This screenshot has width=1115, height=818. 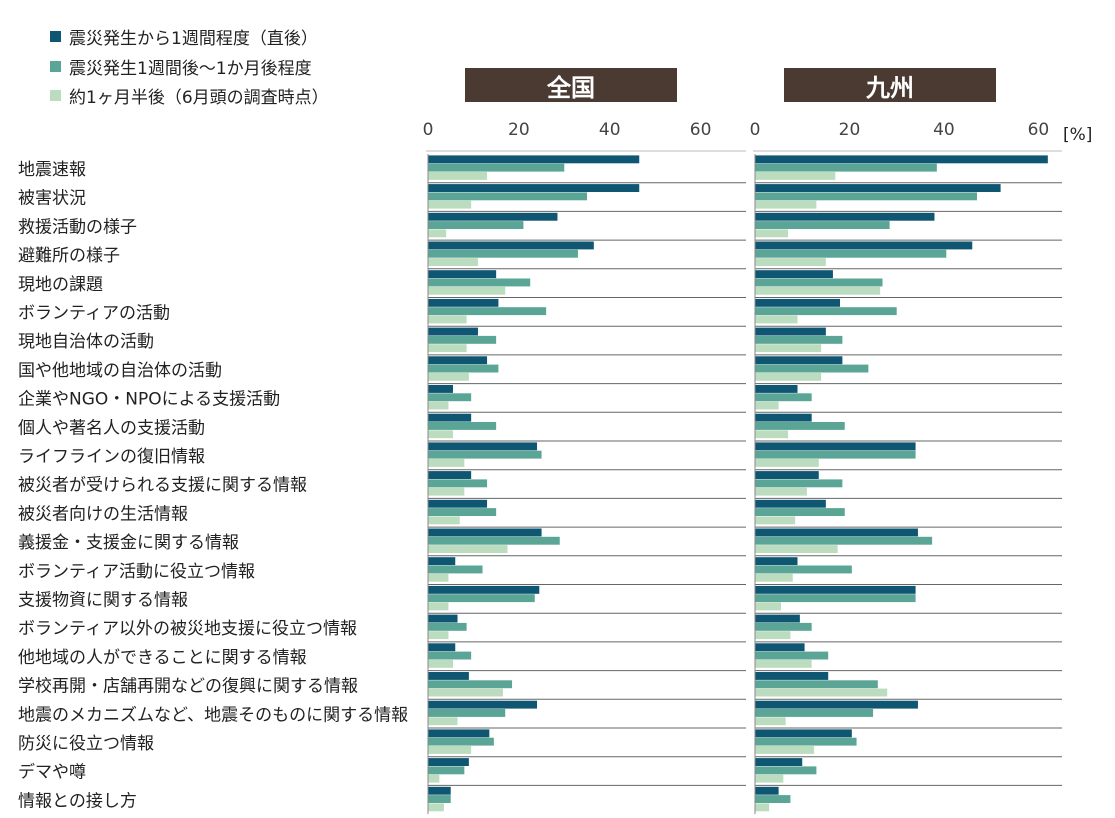 I want to click on panel-2-bar-s1-c21, so click(x=803, y=733).